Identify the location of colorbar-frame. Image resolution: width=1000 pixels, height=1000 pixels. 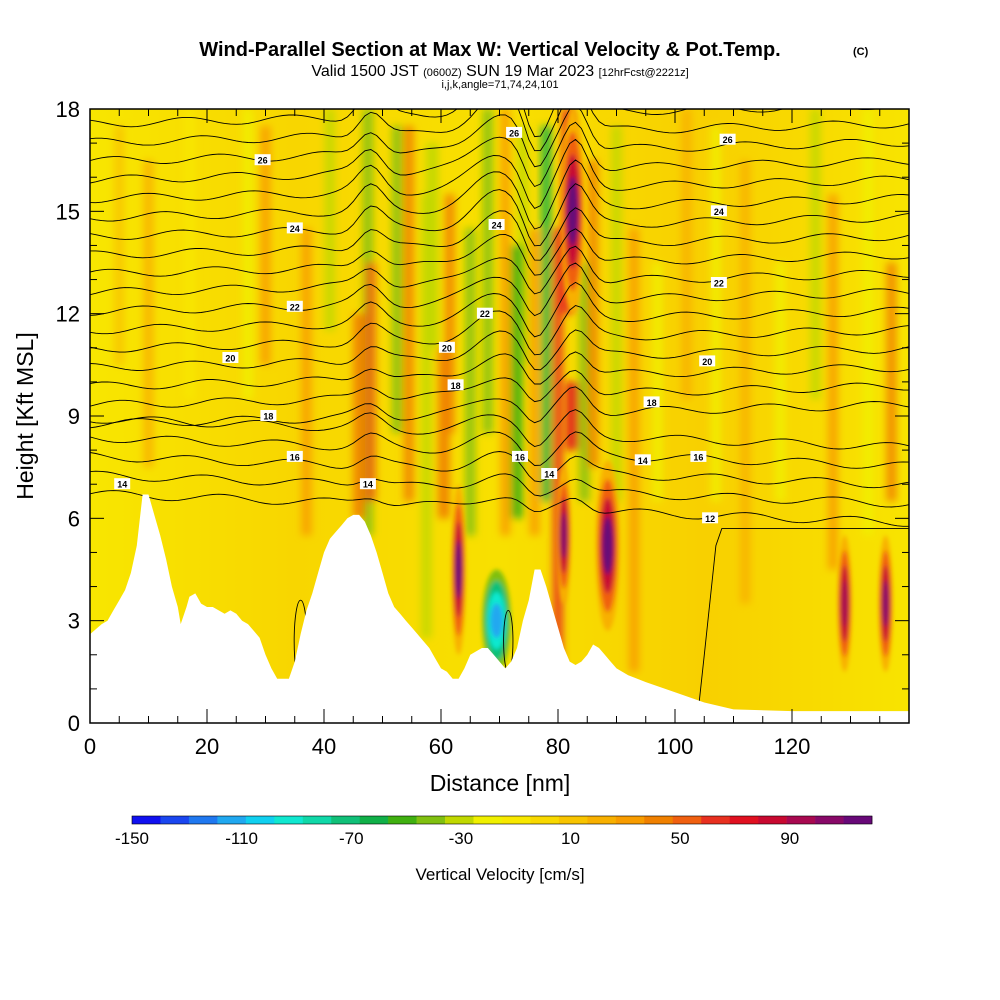
(502, 820).